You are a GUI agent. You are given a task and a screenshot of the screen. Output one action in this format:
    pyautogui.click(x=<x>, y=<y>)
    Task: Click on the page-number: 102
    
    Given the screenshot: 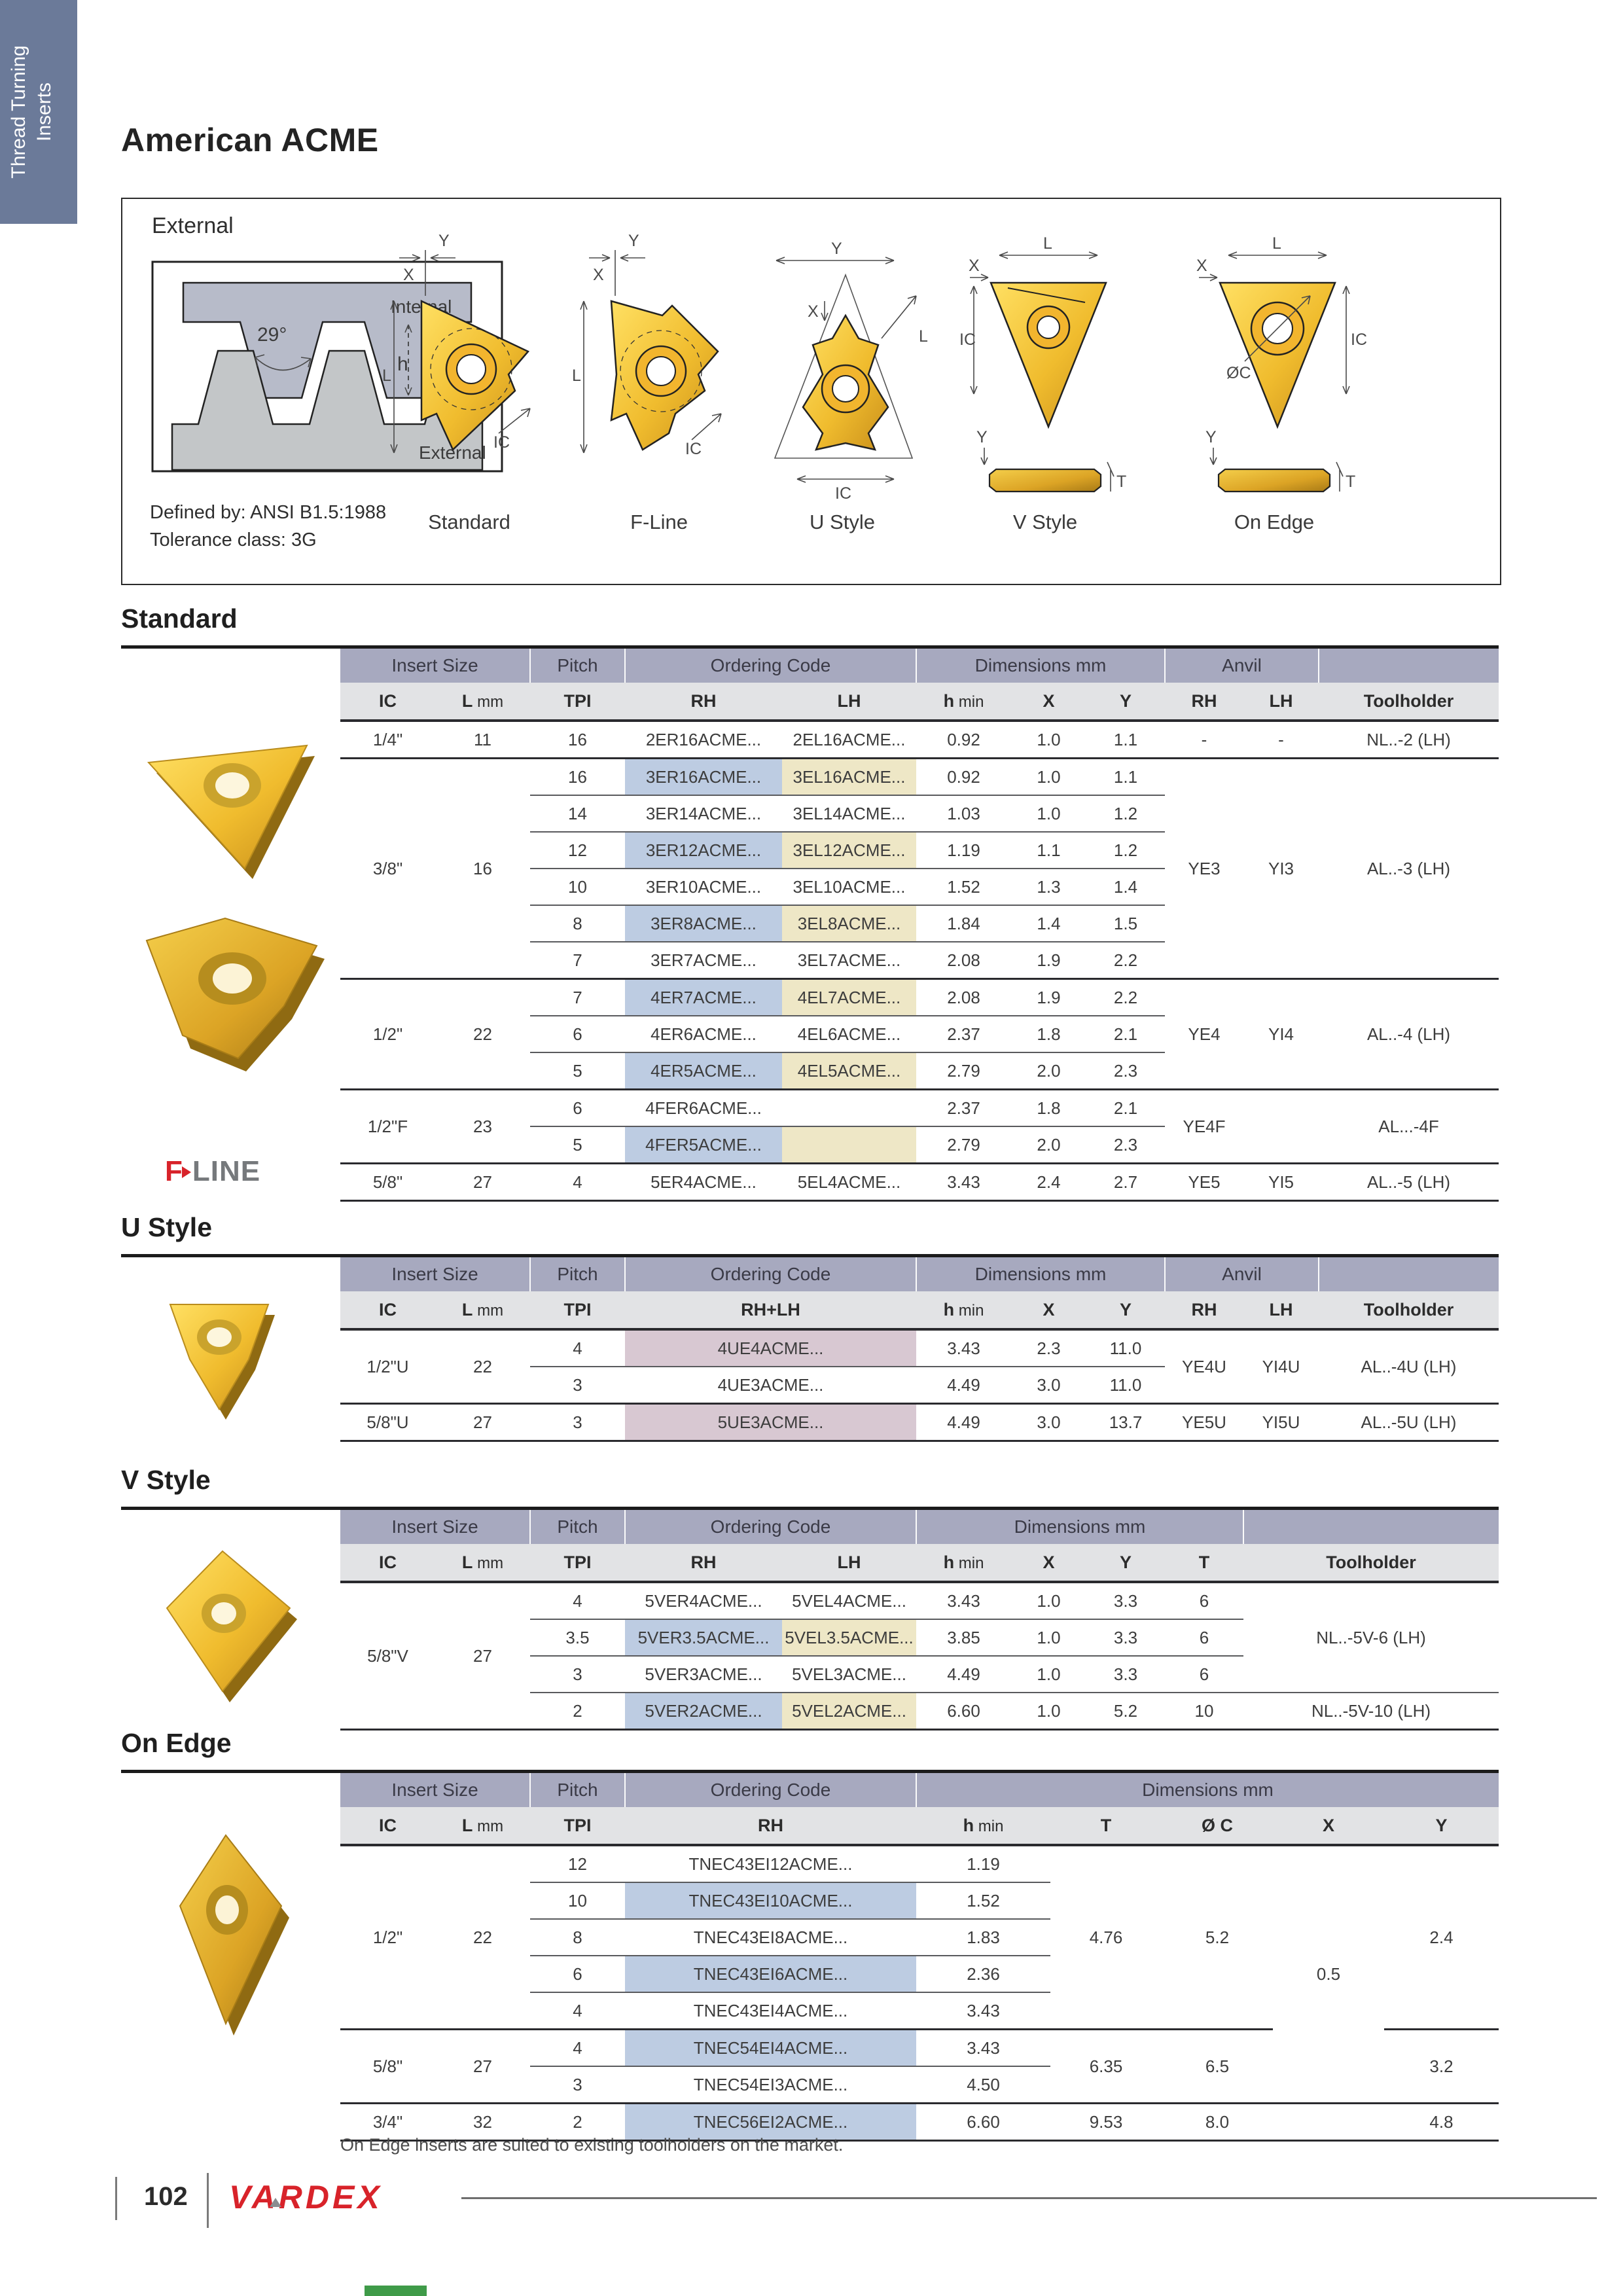 What is the action you would take?
    pyautogui.click(x=166, y=2196)
    